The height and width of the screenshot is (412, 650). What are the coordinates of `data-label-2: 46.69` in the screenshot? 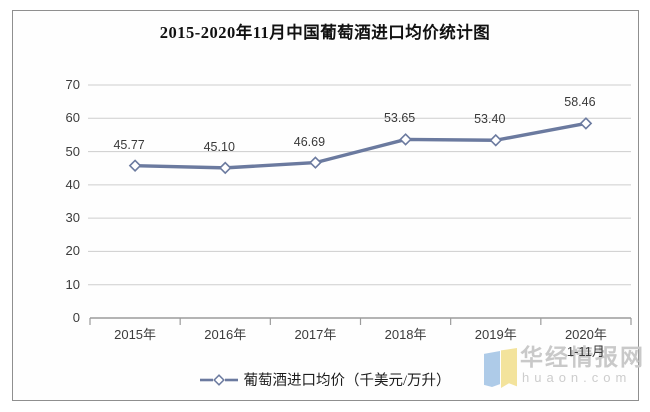 It's located at (309, 141).